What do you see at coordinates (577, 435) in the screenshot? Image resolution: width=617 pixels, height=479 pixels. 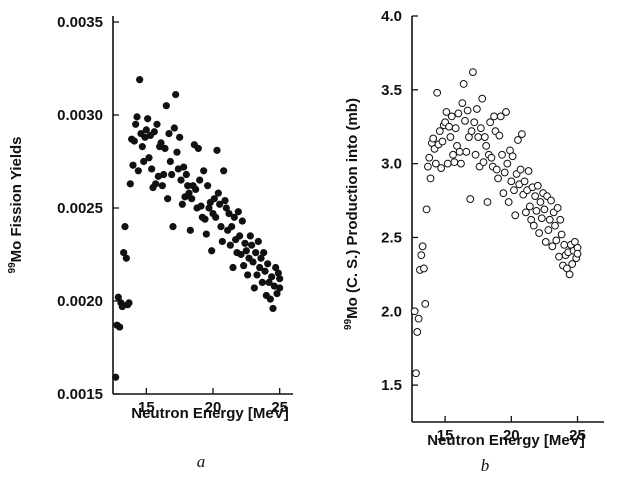 I see `panel-b-x-tick-label: 25` at bounding box center [577, 435].